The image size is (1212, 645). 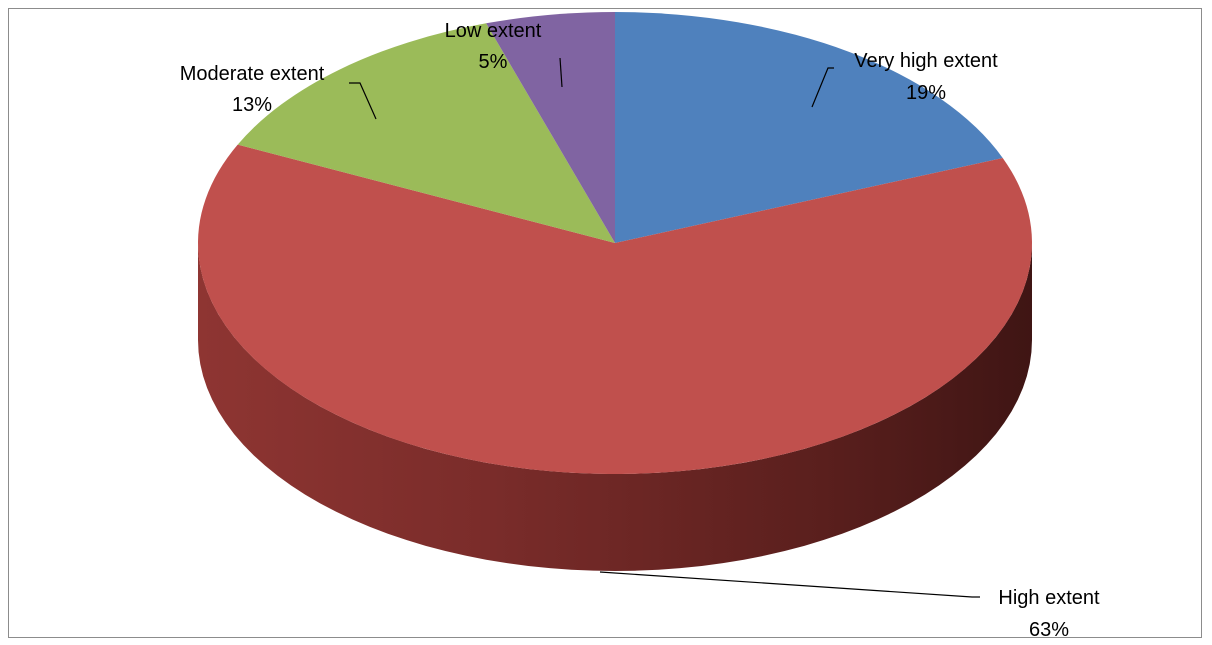 I want to click on slice-very-high, so click(x=809, y=127).